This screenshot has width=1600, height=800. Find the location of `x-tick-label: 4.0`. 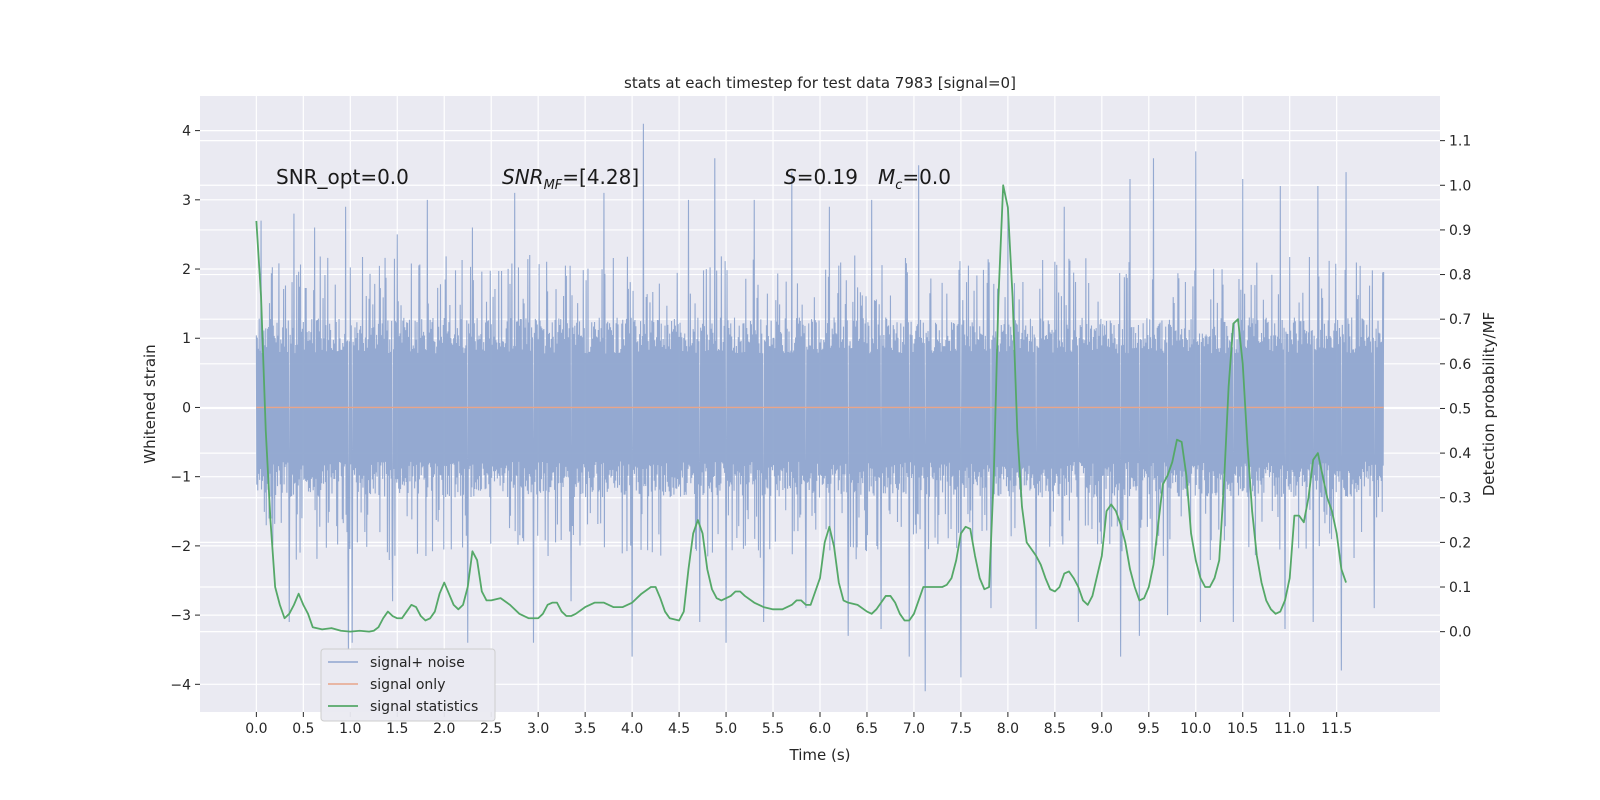

x-tick-label: 4.0 is located at coordinates (632, 729).